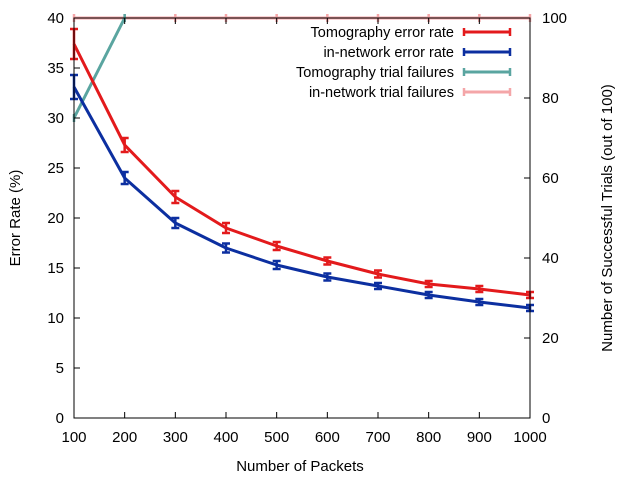 The height and width of the screenshot is (480, 640). What do you see at coordinates (55, 268) in the screenshot?
I see `y-tick-label: 15` at bounding box center [55, 268].